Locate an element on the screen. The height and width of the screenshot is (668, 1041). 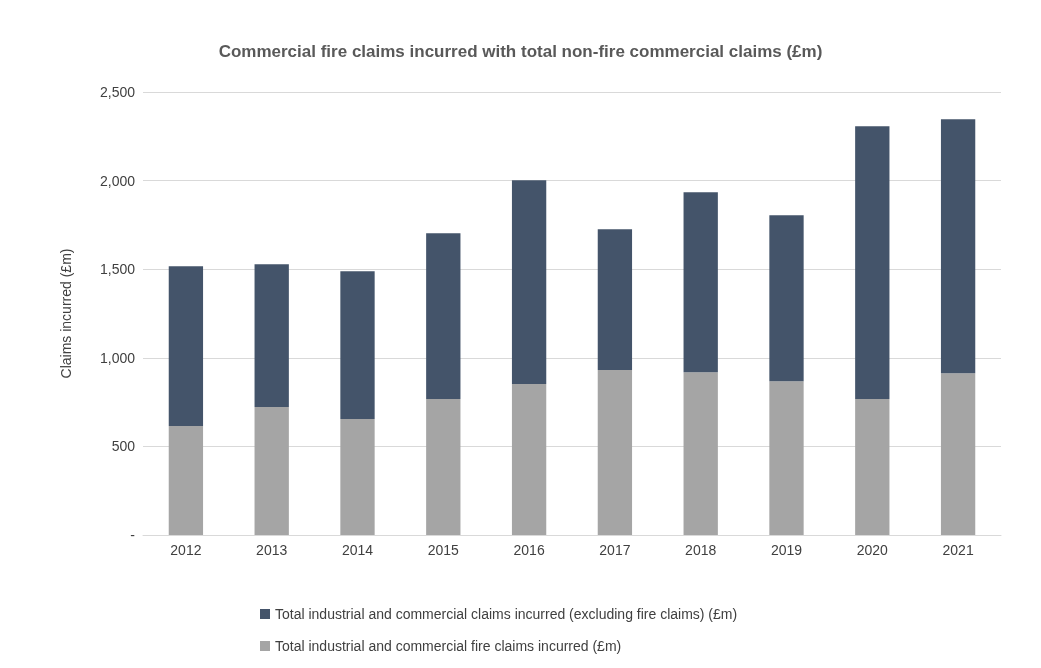
y-tick-label: 1,500 is located at coordinates (117, 269).